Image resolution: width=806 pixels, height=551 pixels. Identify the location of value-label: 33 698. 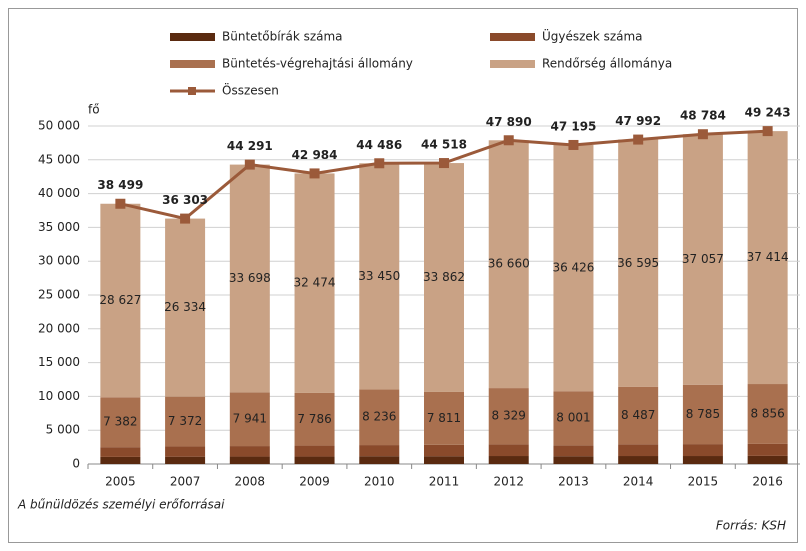
(250, 278).